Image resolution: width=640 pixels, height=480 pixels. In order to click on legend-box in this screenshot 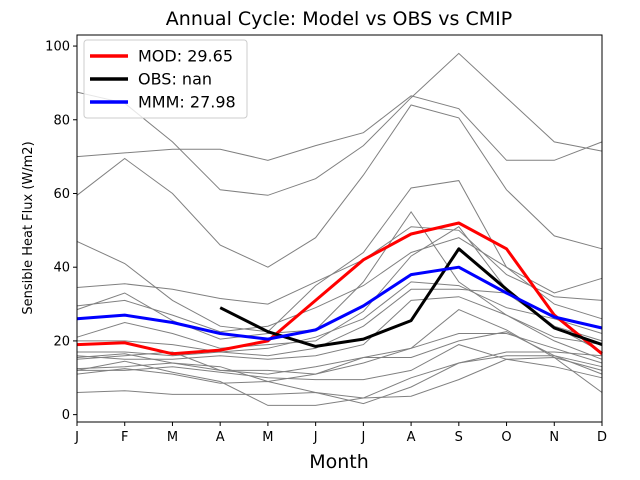, I will do `click(165, 79)`.